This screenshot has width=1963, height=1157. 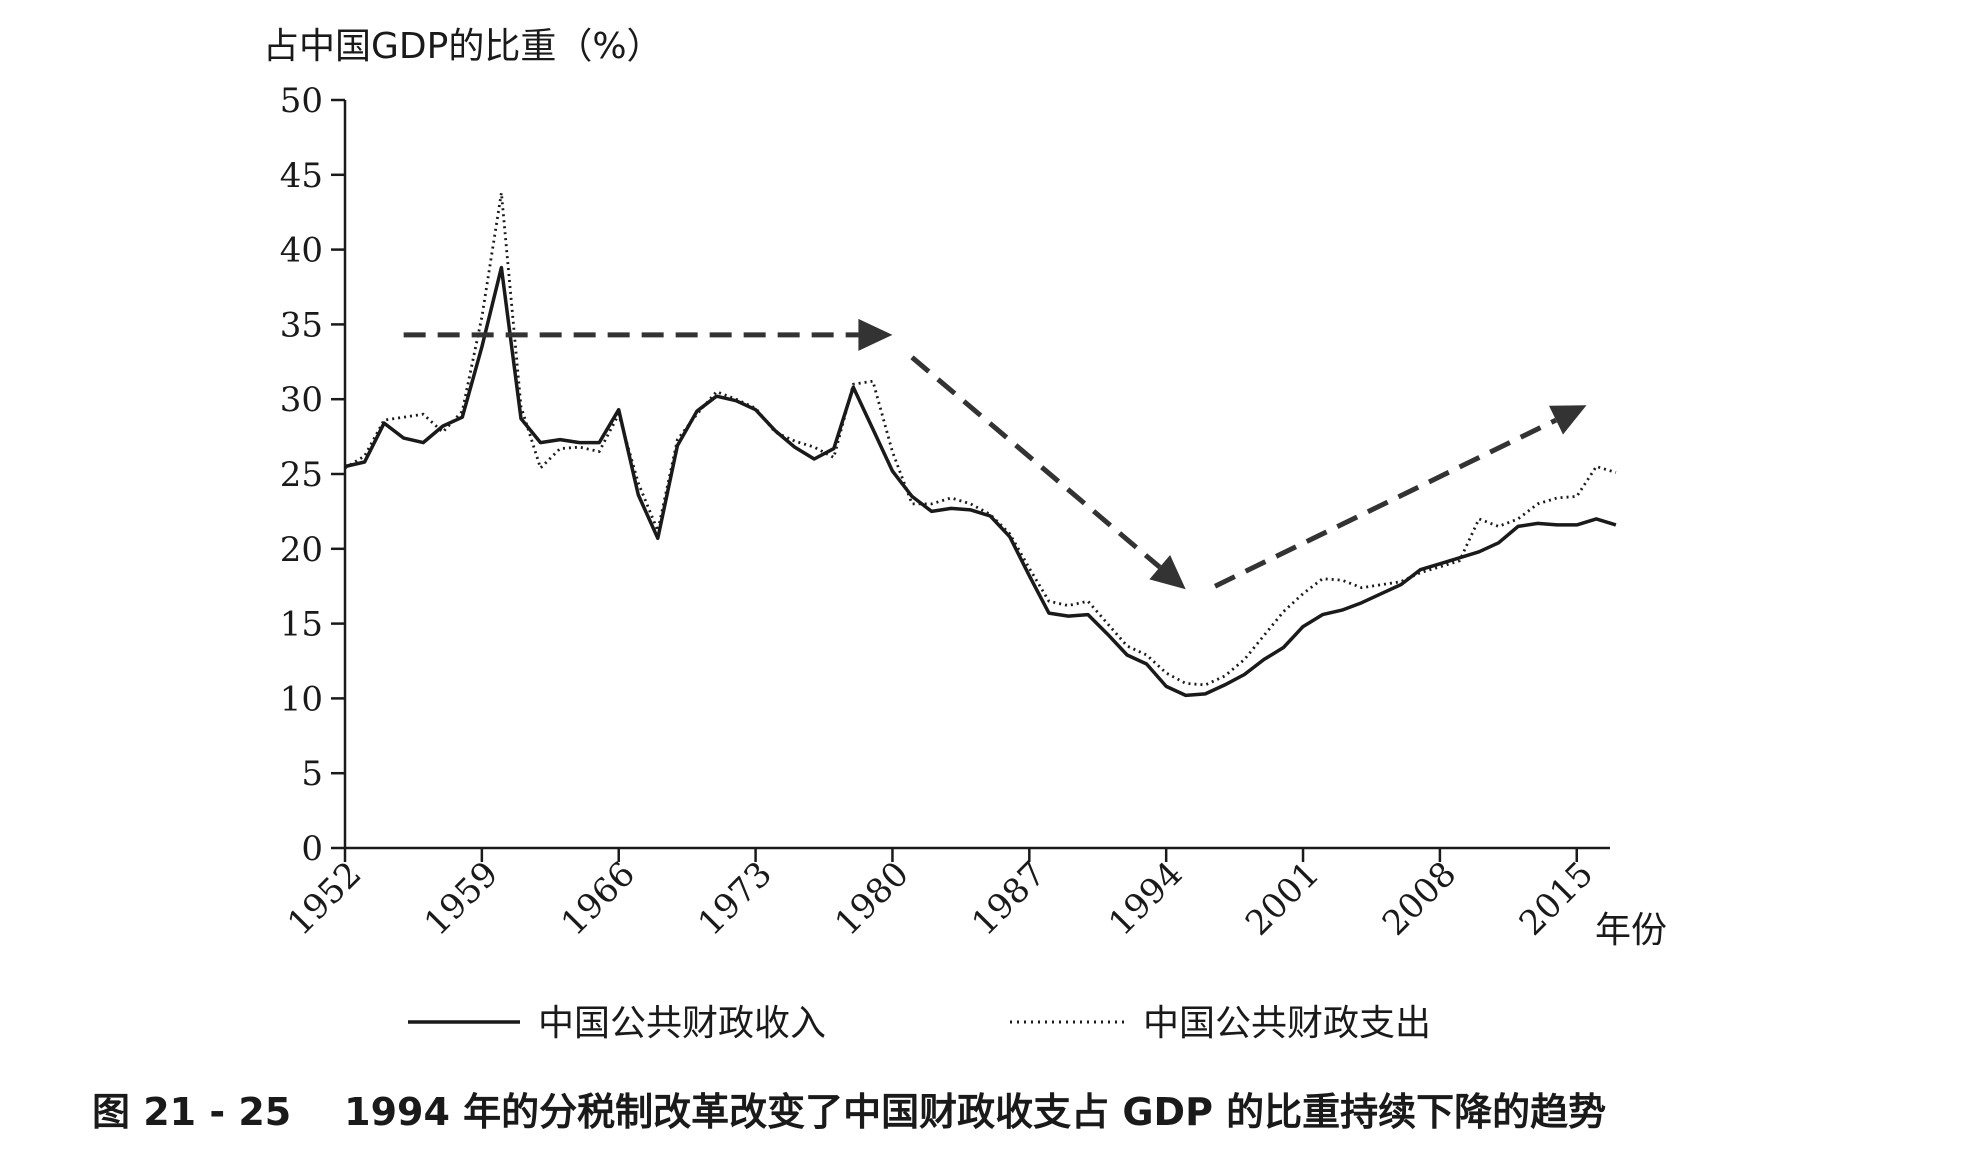 What do you see at coordinates (1419, 898) in the screenshot?
I see `x-tick-label: 2008` at bounding box center [1419, 898].